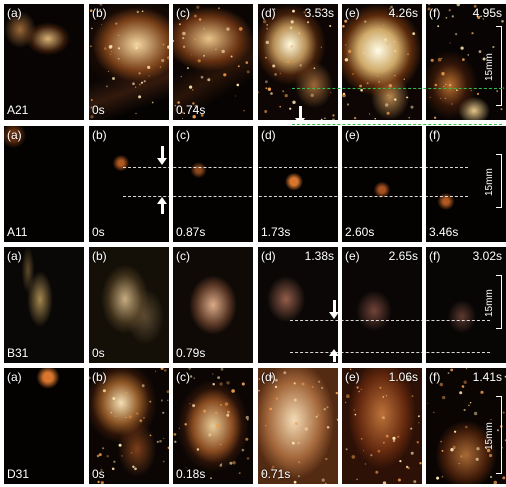 The image size is (506, 487). I want to click on frame-a11-b: (b) 0s, so click(129, 184).